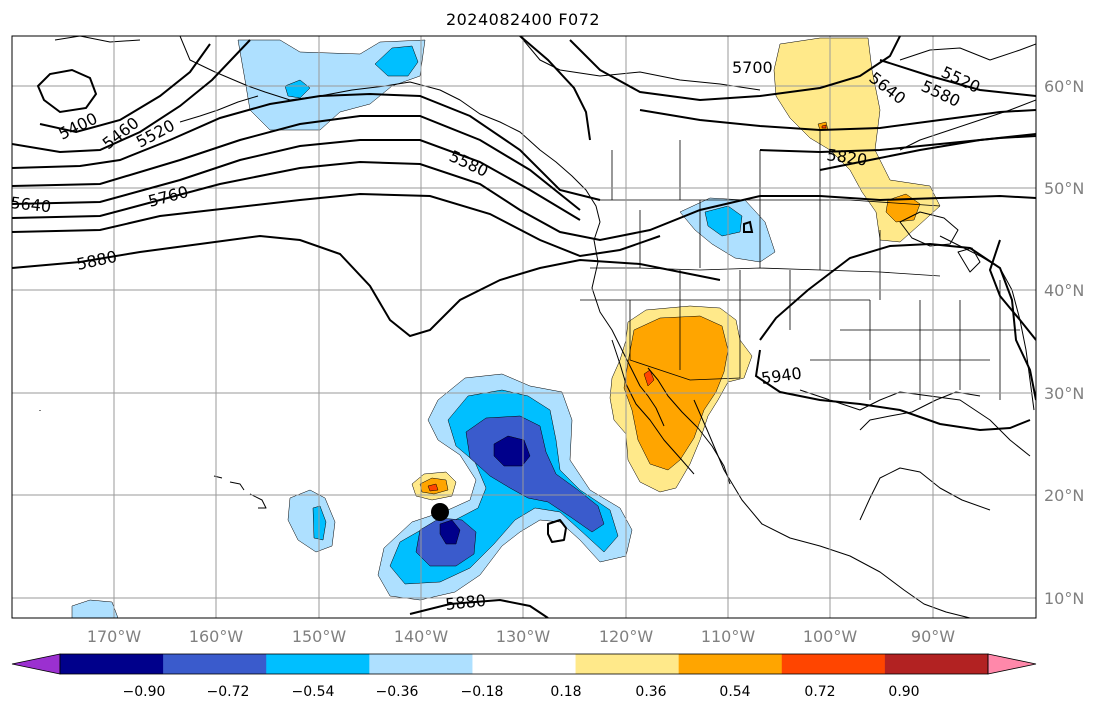  What do you see at coordinates (1064, 598) in the screenshot?
I see `lat-label: 10°N` at bounding box center [1064, 598].